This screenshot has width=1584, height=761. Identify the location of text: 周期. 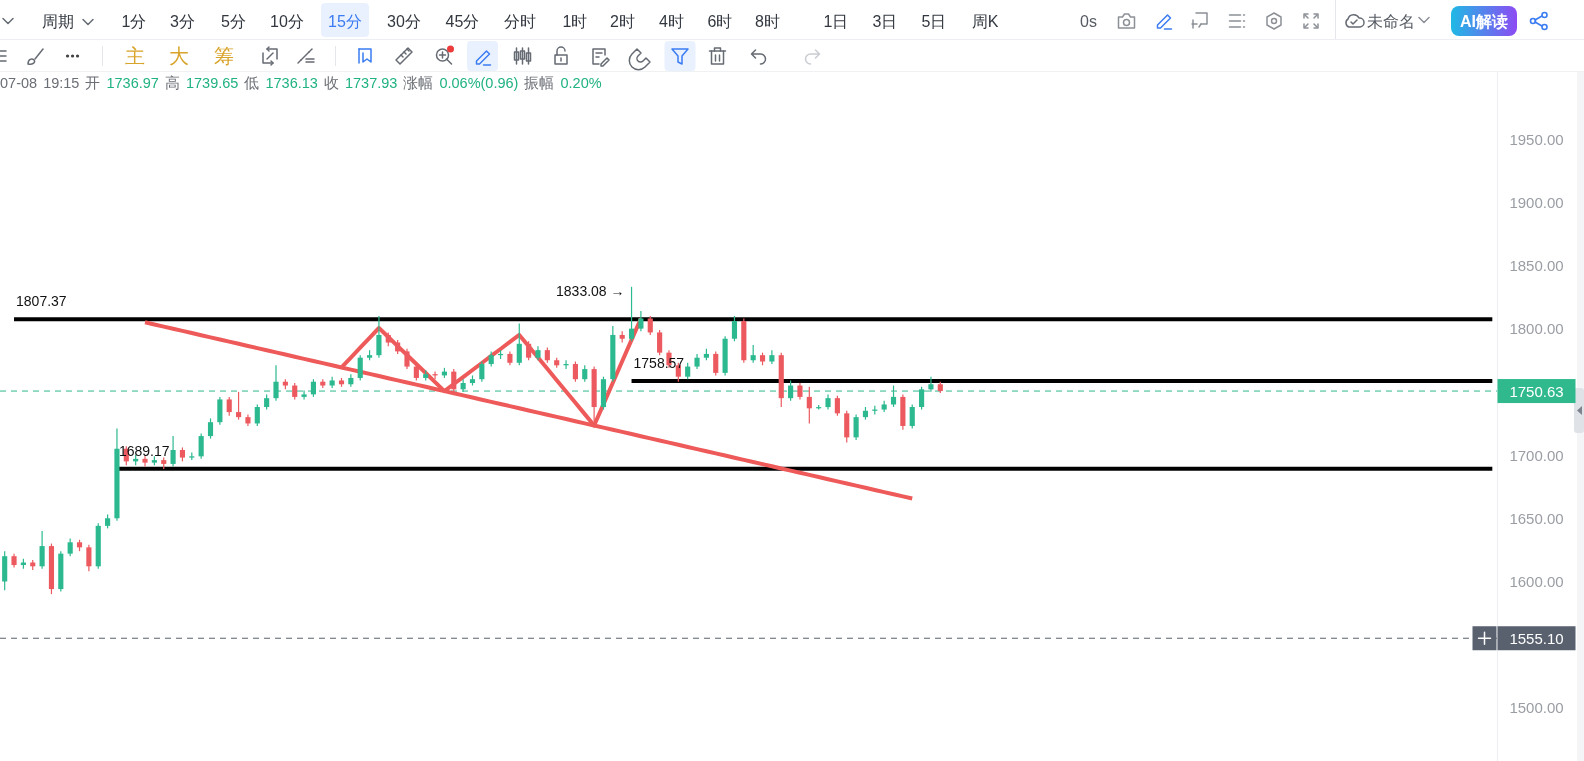
(57, 21).